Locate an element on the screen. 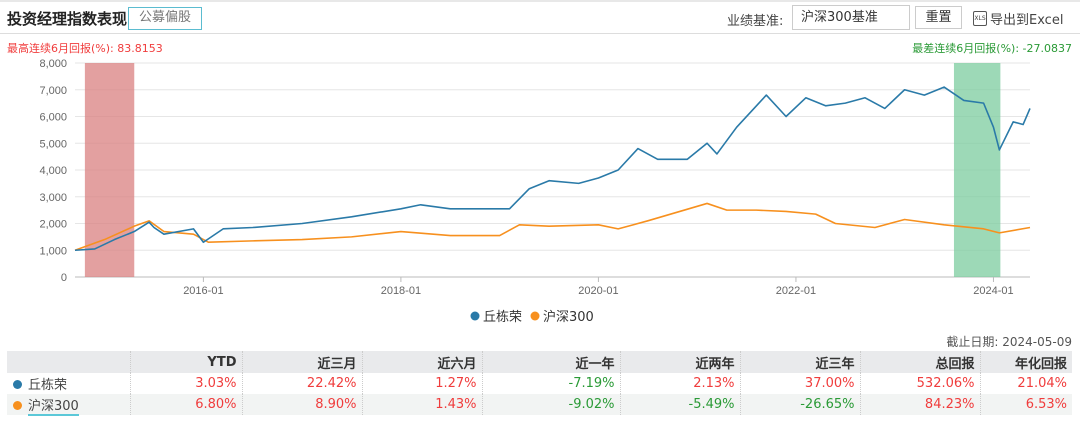 The height and width of the screenshot is (438, 1080). header-divider is located at coordinates (540, 33).